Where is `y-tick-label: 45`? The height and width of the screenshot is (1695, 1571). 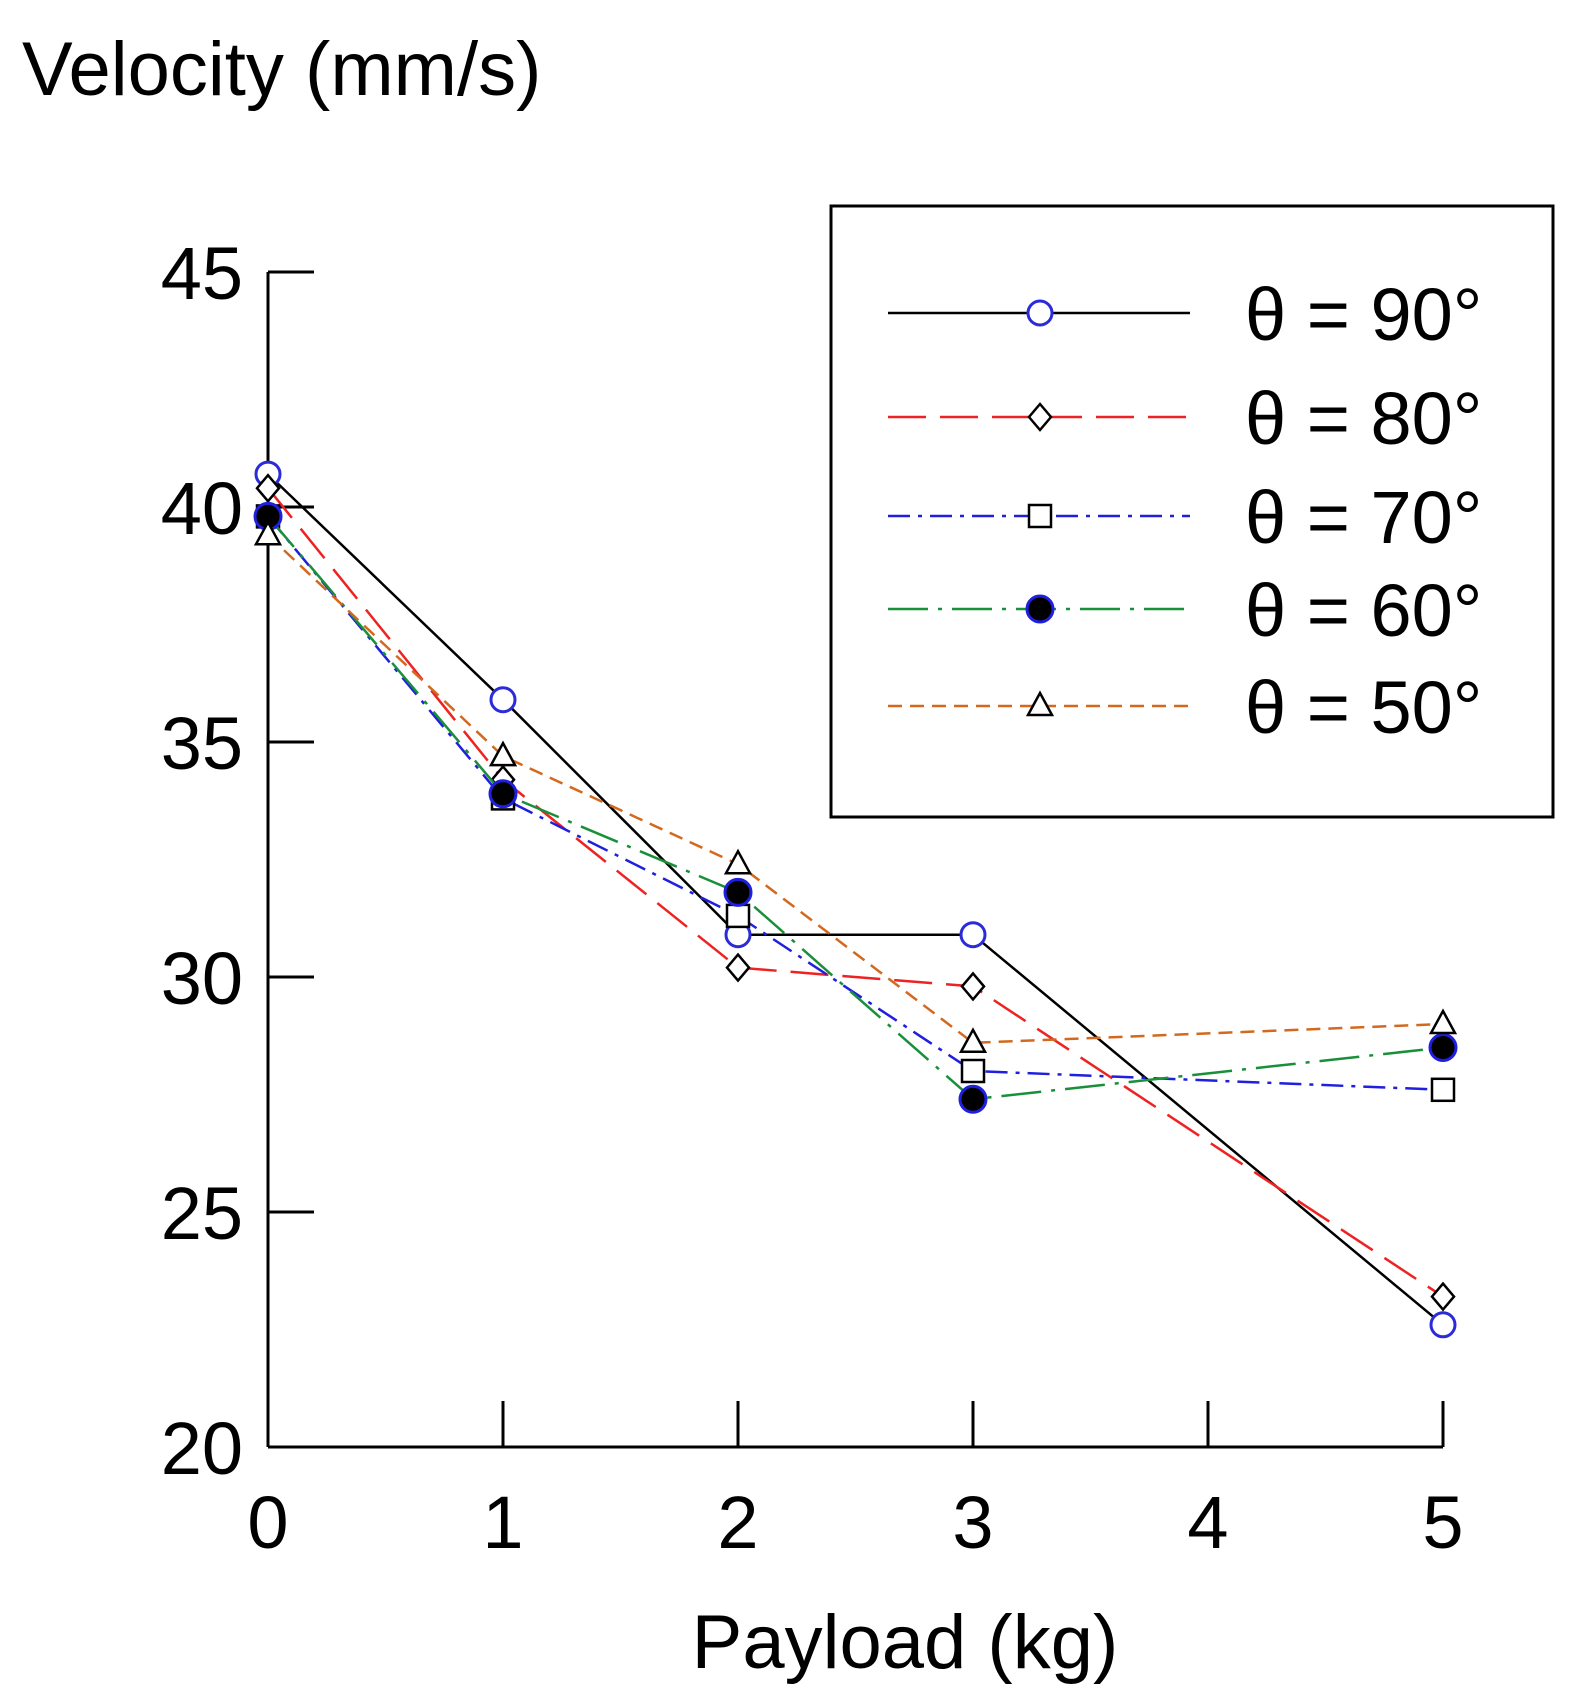
y-tick-label: 45 is located at coordinates (202, 273).